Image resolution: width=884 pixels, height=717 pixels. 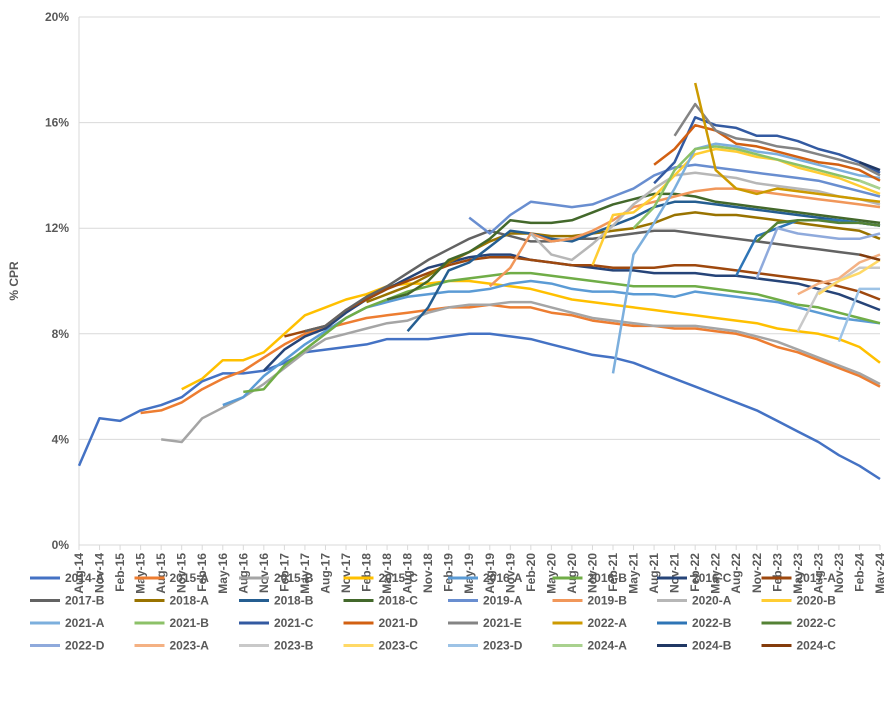 I want to click on x-tick-label: Feb-17, so click(x=284, y=572).